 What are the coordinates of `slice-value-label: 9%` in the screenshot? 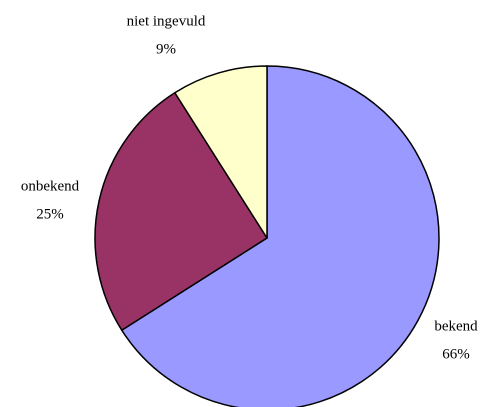 It's located at (166, 49).